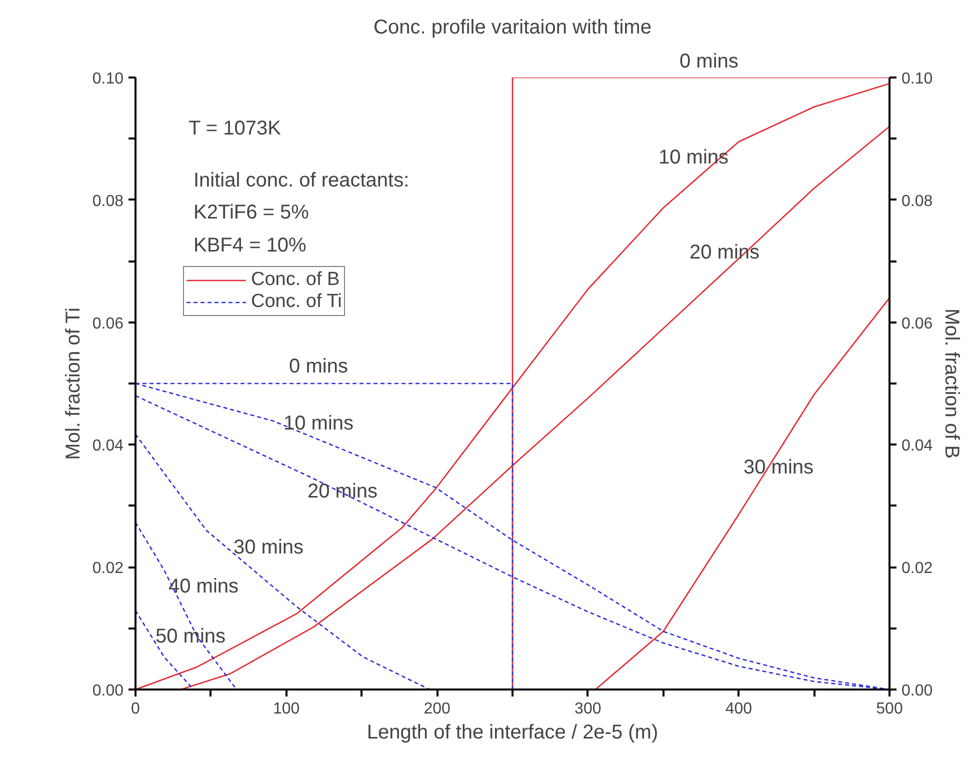  Describe the element at coordinates (108, 446) in the screenshot. I see `y-tick-label: 0.04` at that location.